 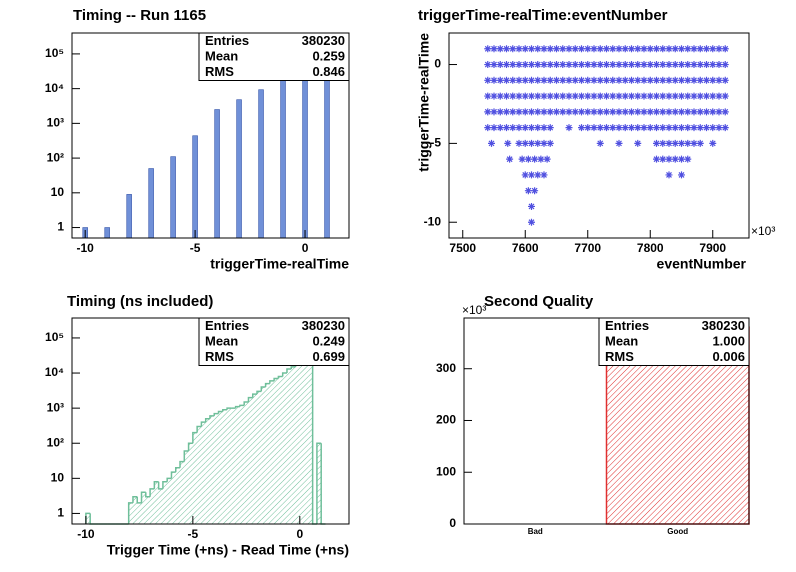 What do you see at coordinates (54, 337) in the screenshot?
I see `y-tick-label: 10⁵` at bounding box center [54, 337].